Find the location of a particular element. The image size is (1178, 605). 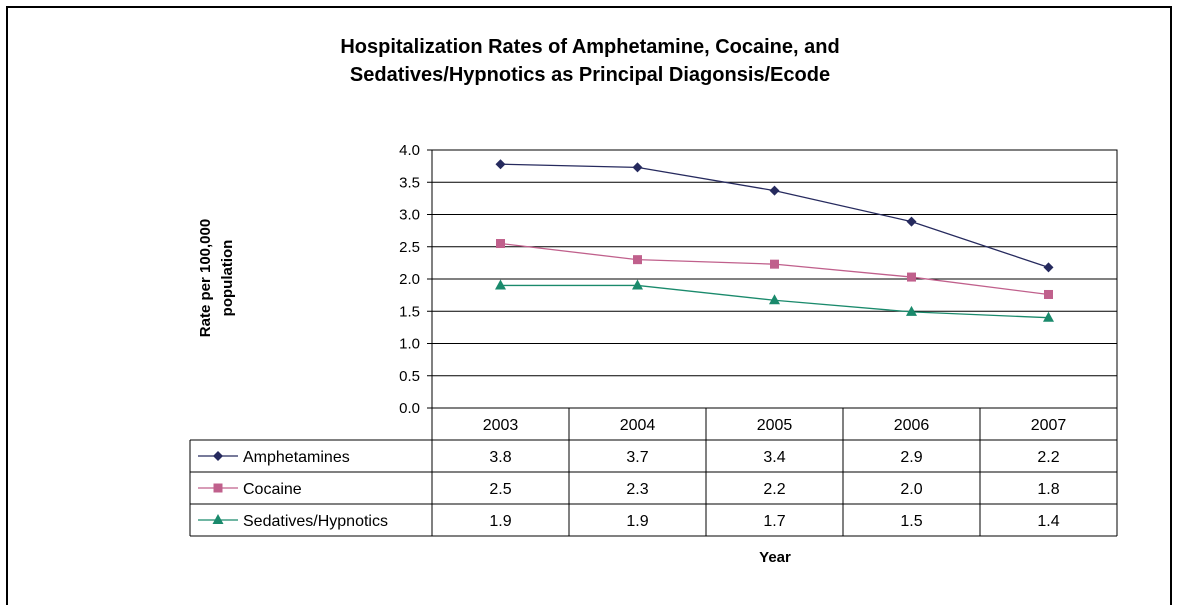

series-lines is located at coordinates (774, 240).